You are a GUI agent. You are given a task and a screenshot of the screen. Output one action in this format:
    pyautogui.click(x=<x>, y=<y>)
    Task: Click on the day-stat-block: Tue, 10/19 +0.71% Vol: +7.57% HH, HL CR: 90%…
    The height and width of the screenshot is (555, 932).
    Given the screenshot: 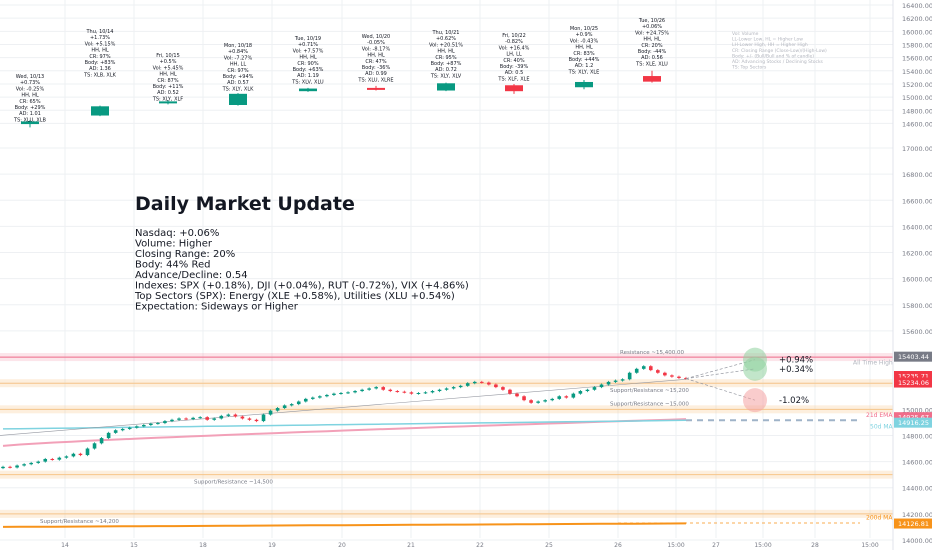 What is the action you would take?
    pyautogui.click(x=307, y=60)
    